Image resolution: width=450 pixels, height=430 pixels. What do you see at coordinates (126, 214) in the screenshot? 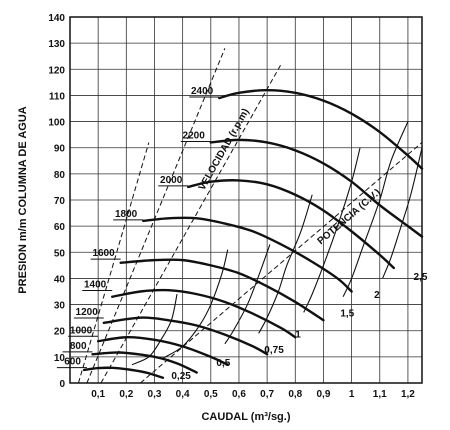
I see `rpm-label: 1800` at bounding box center [126, 214].